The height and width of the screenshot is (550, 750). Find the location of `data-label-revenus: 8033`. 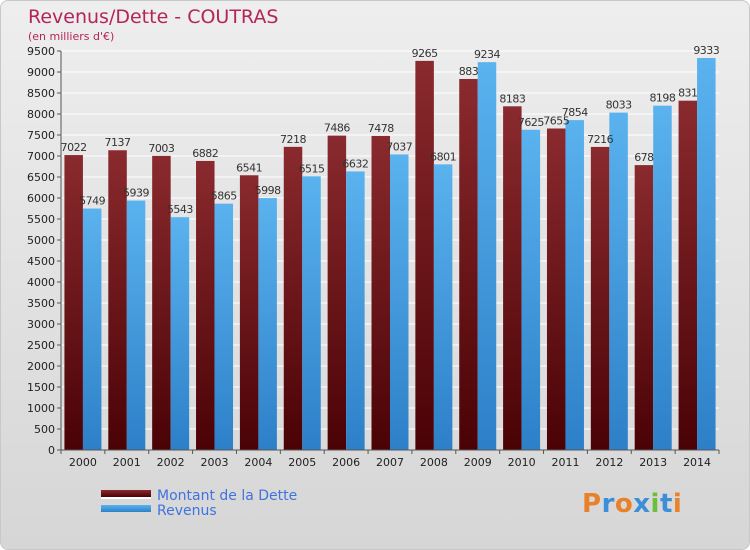

data-label-revenus: 8033 is located at coordinates (619, 105).